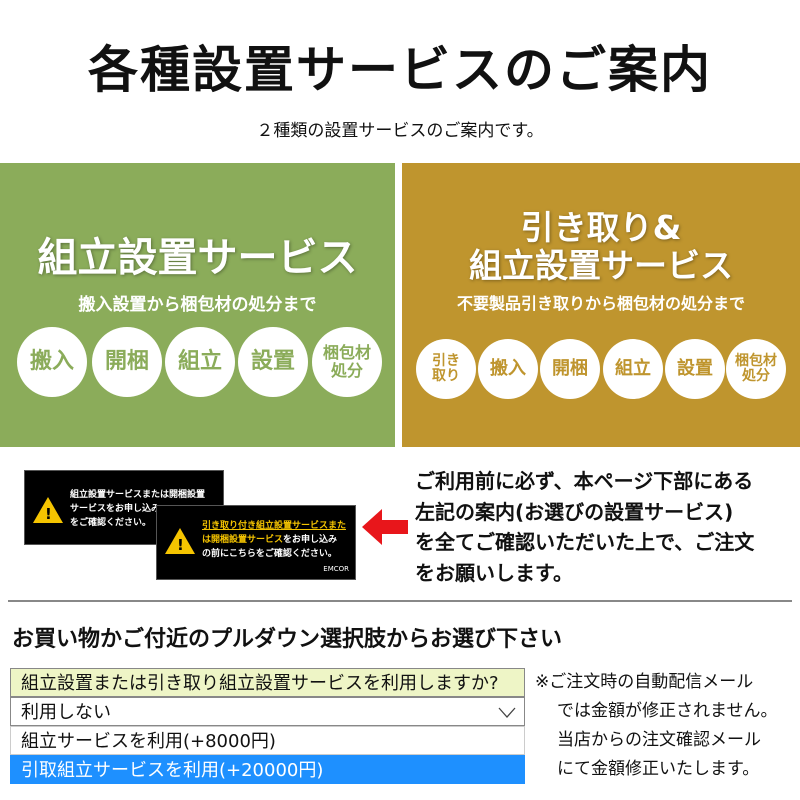  I want to click on select-label: 組立設置または引き取り組立設置サービスを利用しますか?, so click(267, 682).